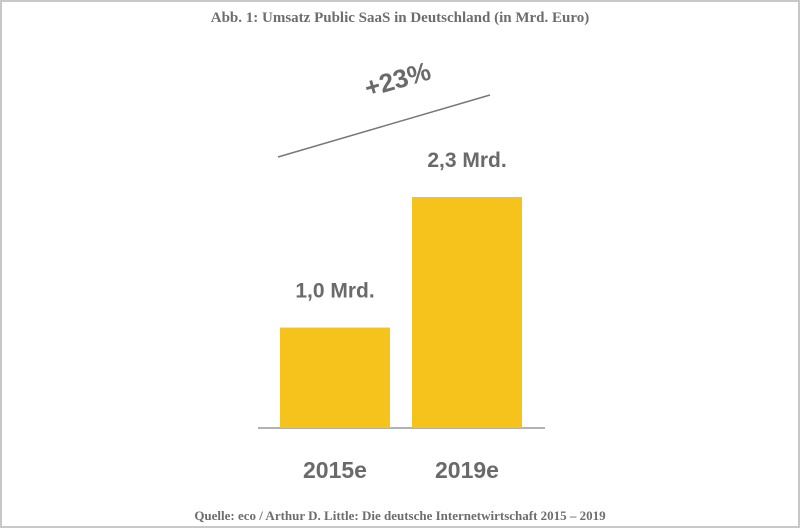  I want to click on growth-line, so click(384, 126).